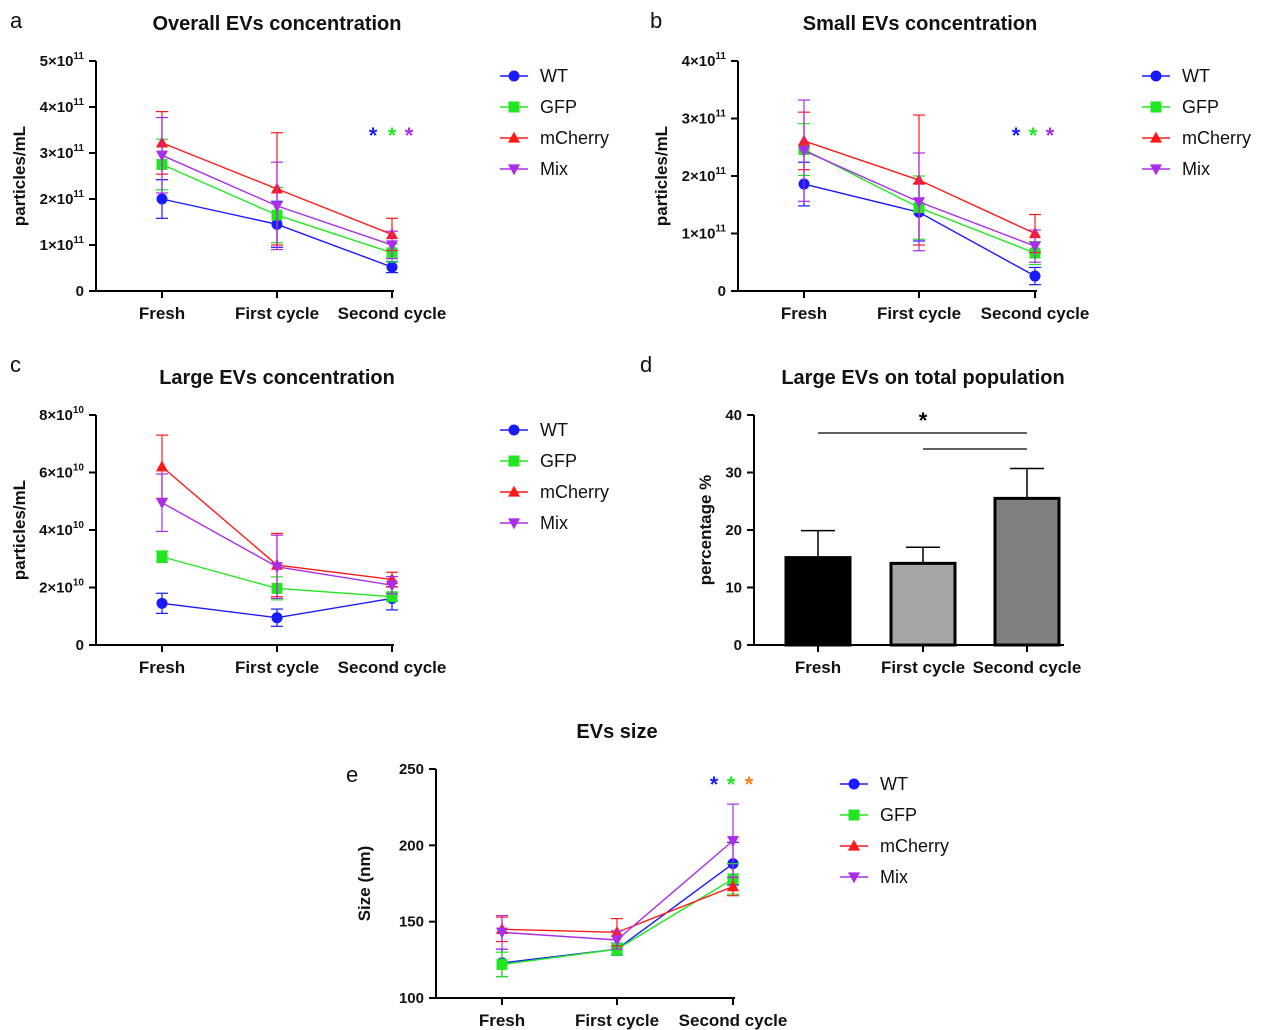 The width and height of the screenshot is (1262, 1030). What do you see at coordinates (411, 845) in the screenshot?
I see `y-tick-label: 200` at bounding box center [411, 845].